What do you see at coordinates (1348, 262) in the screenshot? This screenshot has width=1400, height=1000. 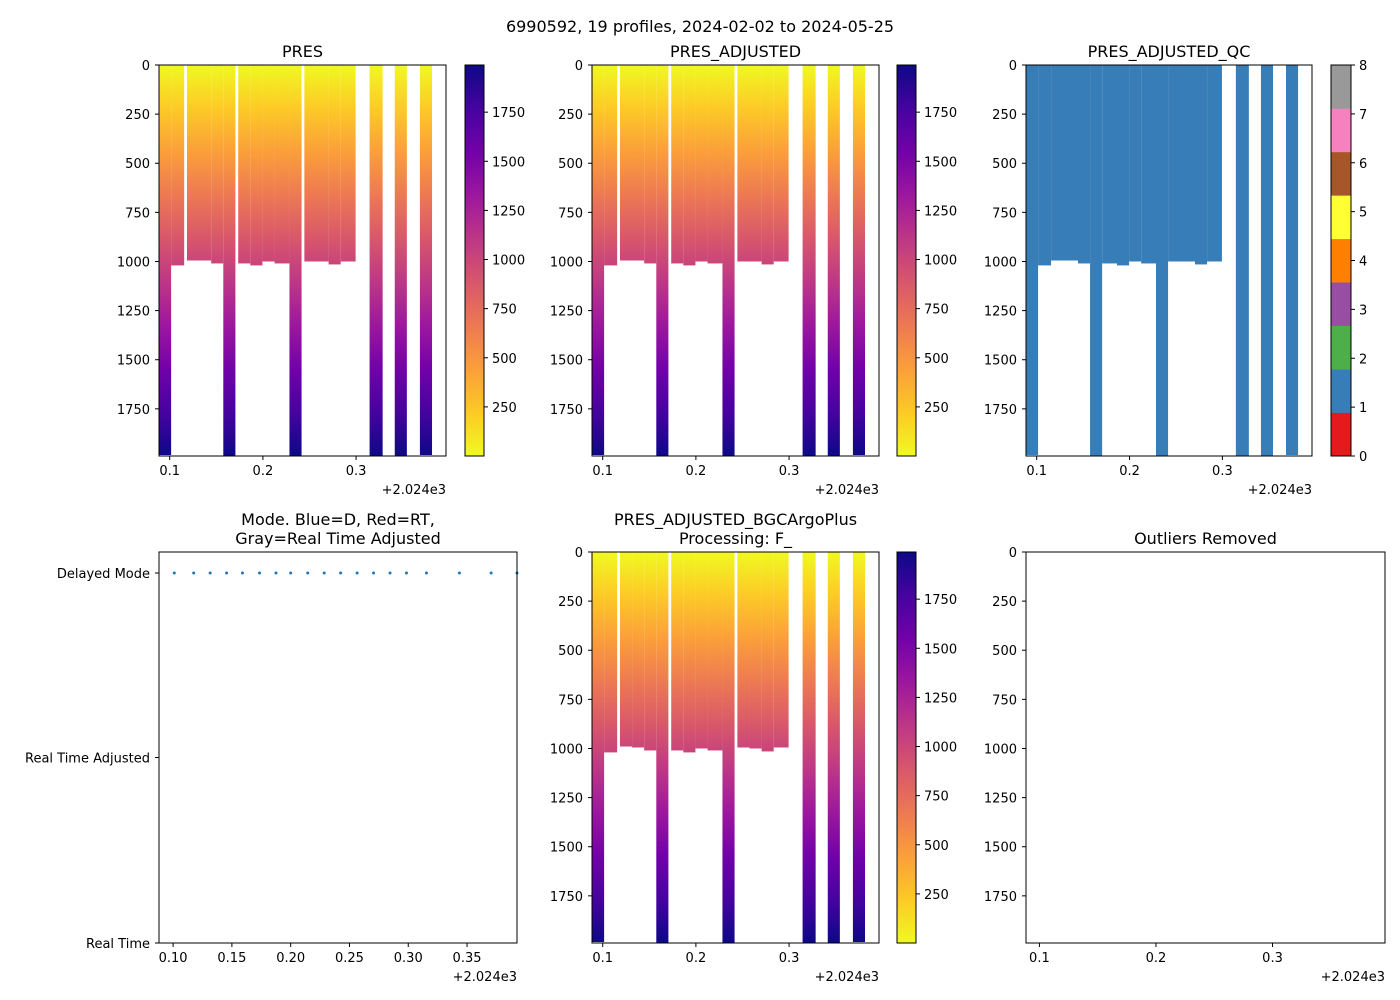 I see `colorbar: 0 1 2 3 4 5 6 7 8` at bounding box center [1348, 262].